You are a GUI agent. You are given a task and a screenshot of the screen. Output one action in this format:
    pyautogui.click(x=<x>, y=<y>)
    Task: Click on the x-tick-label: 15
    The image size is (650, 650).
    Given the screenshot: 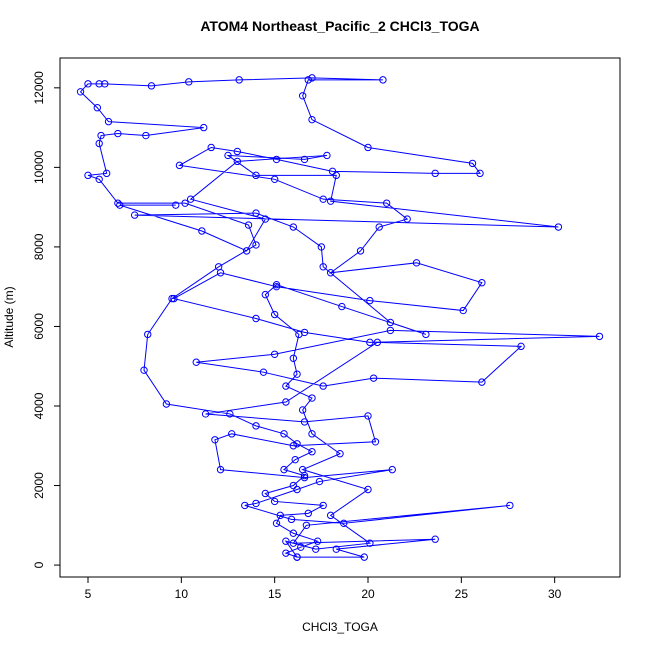 What is the action you would take?
    pyautogui.click(x=275, y=594)
    